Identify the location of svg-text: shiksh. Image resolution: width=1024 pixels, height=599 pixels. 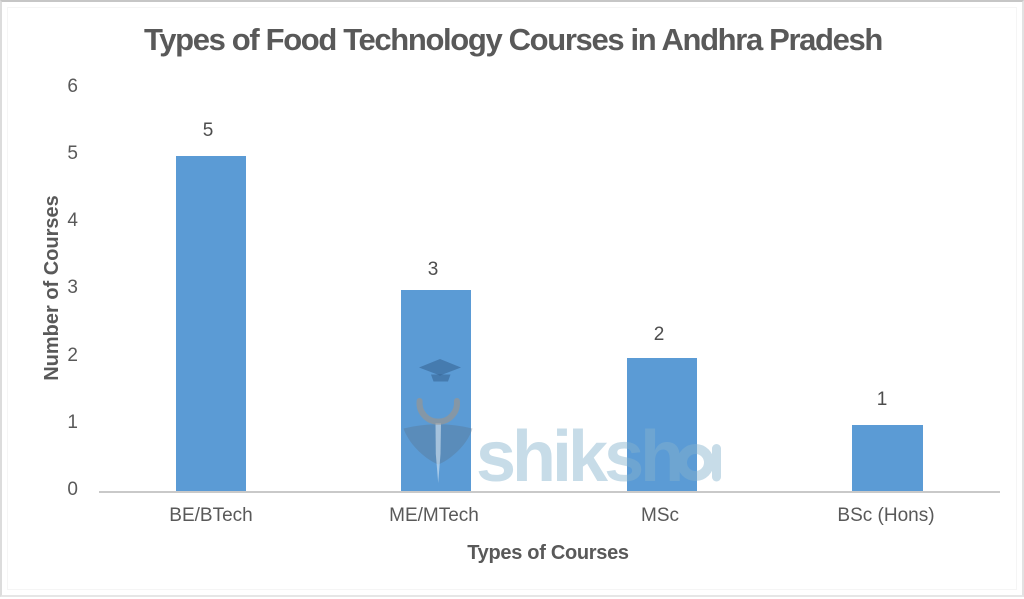
(578, 457).